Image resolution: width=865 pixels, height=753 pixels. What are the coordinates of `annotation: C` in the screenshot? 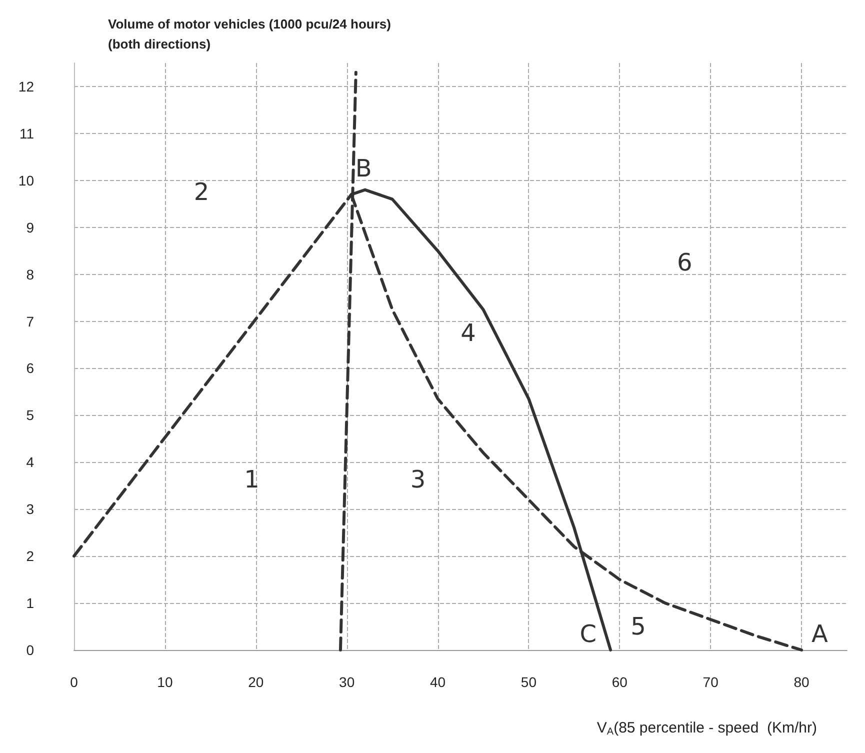 It's located at (588, 634).